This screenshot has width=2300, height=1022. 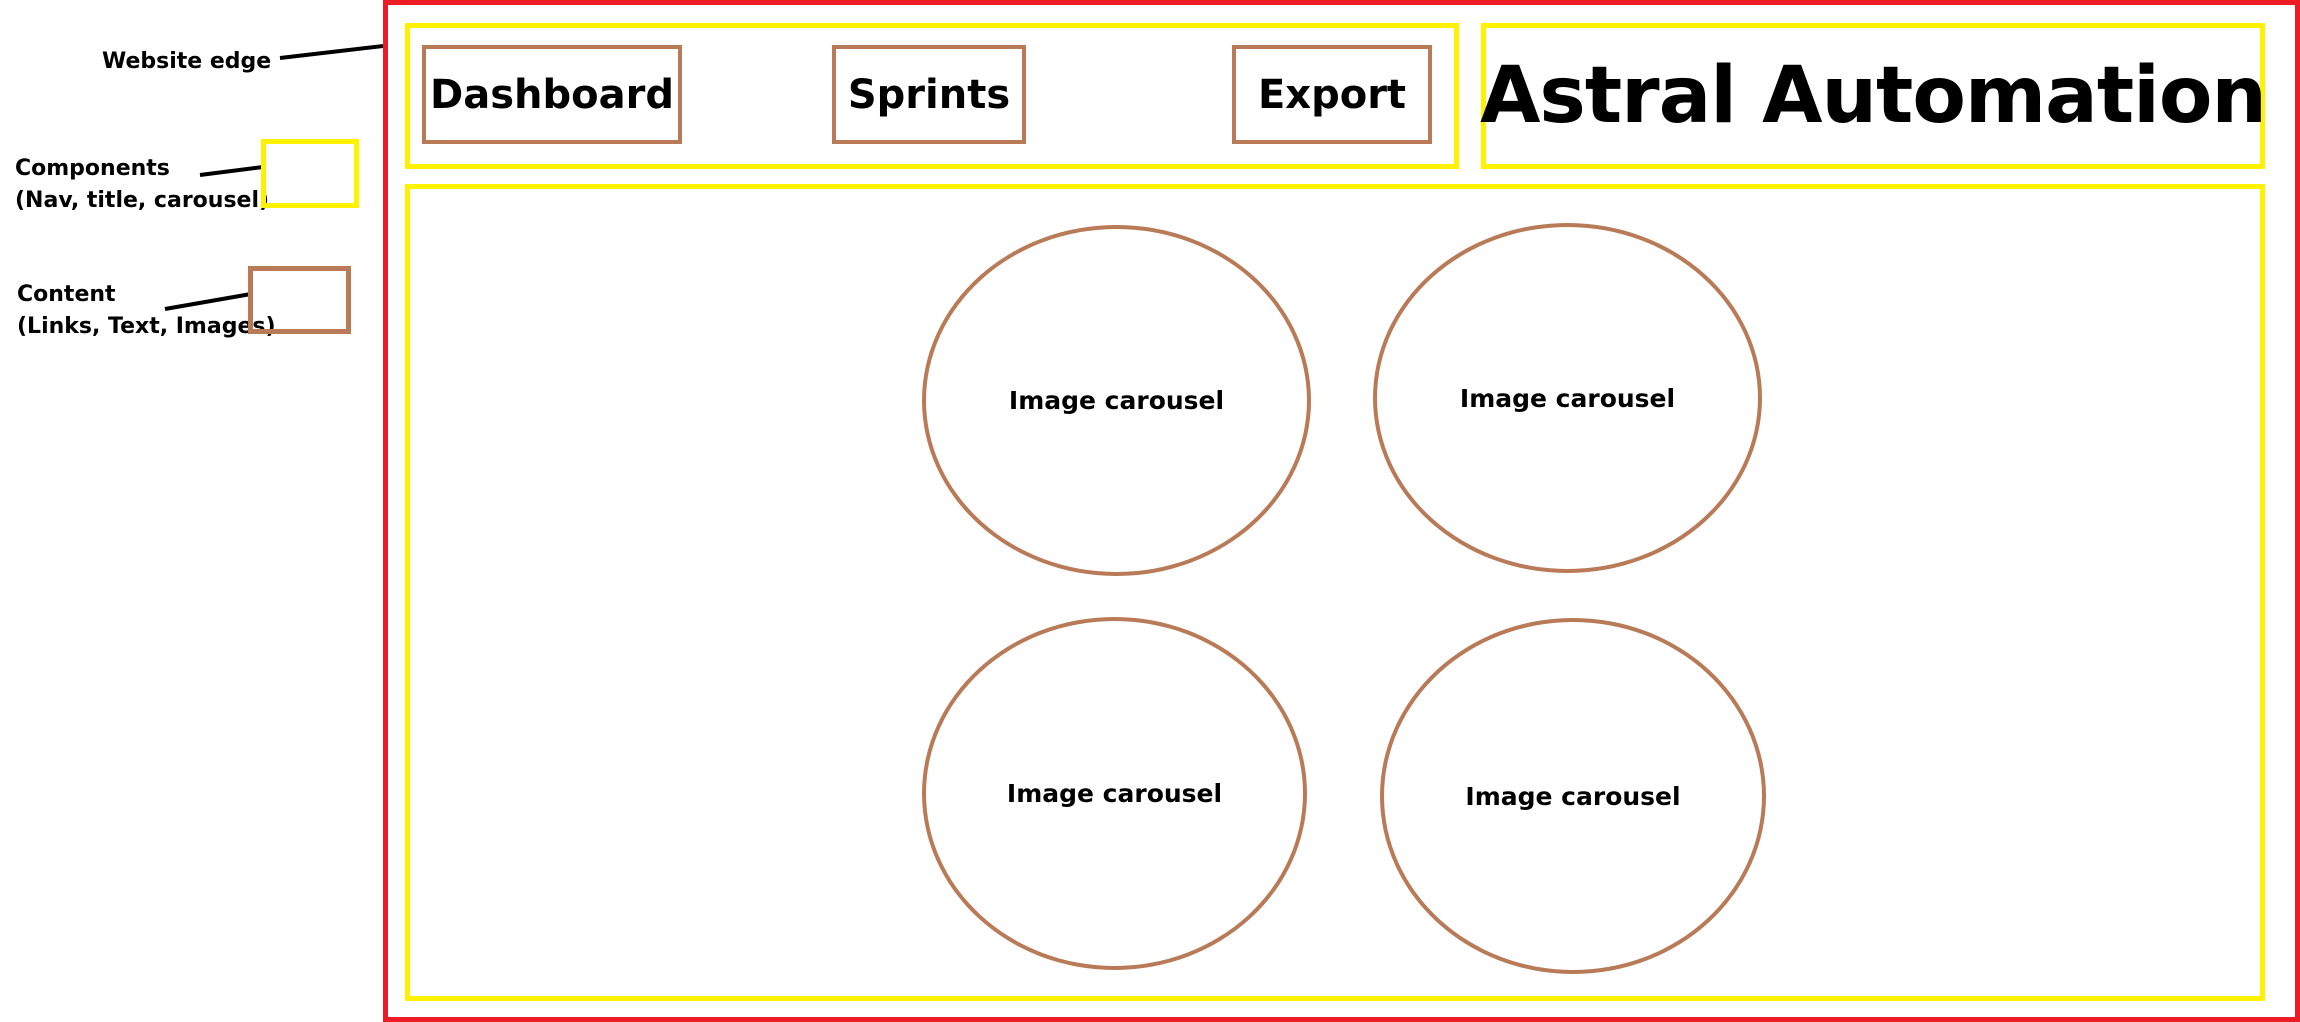 I want to click on nav-link-sprints: Sprints, so click(x=929, y=94).